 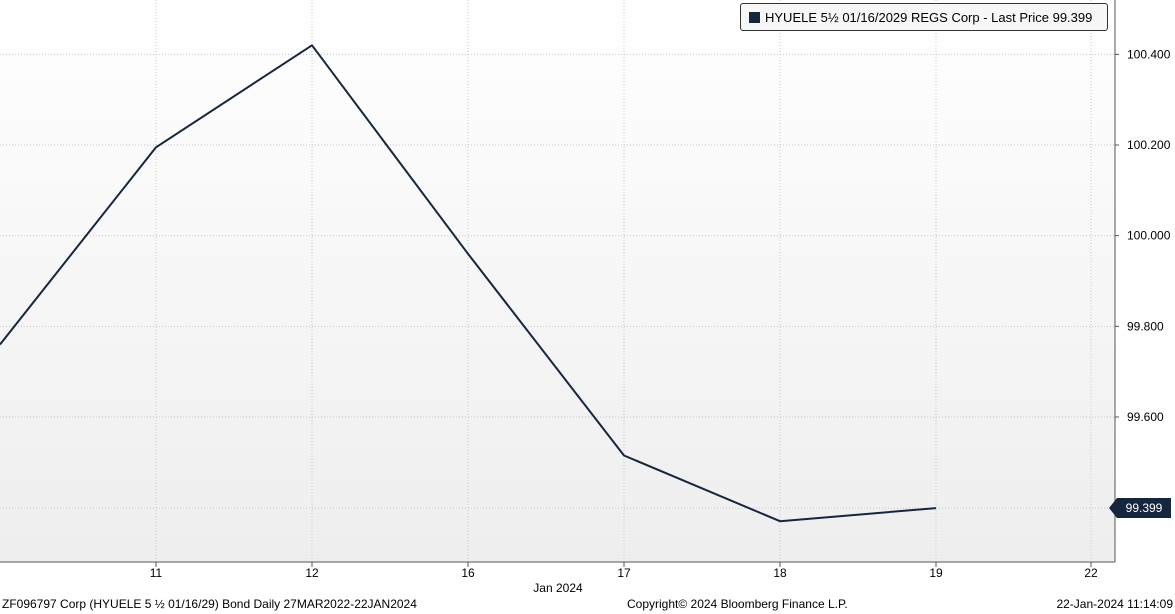 What do you see at coordinates (1091, 573) in the screenshot?
I see `x-tick-label: 22` at bounding box center [1091, 573].